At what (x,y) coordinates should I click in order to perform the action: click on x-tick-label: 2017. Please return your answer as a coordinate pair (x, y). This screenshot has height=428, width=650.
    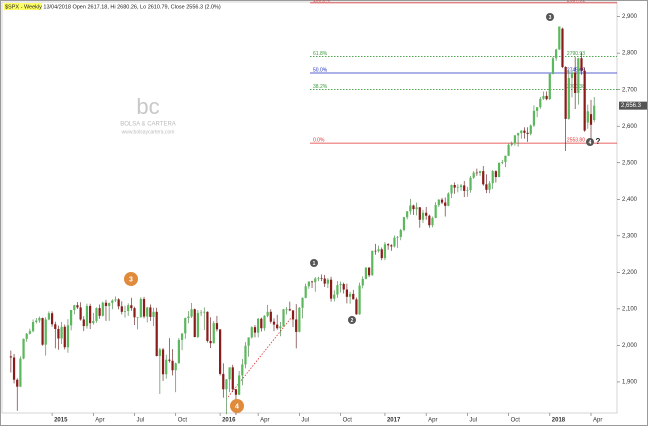
    Looking at the image, I should click on (394, 421).